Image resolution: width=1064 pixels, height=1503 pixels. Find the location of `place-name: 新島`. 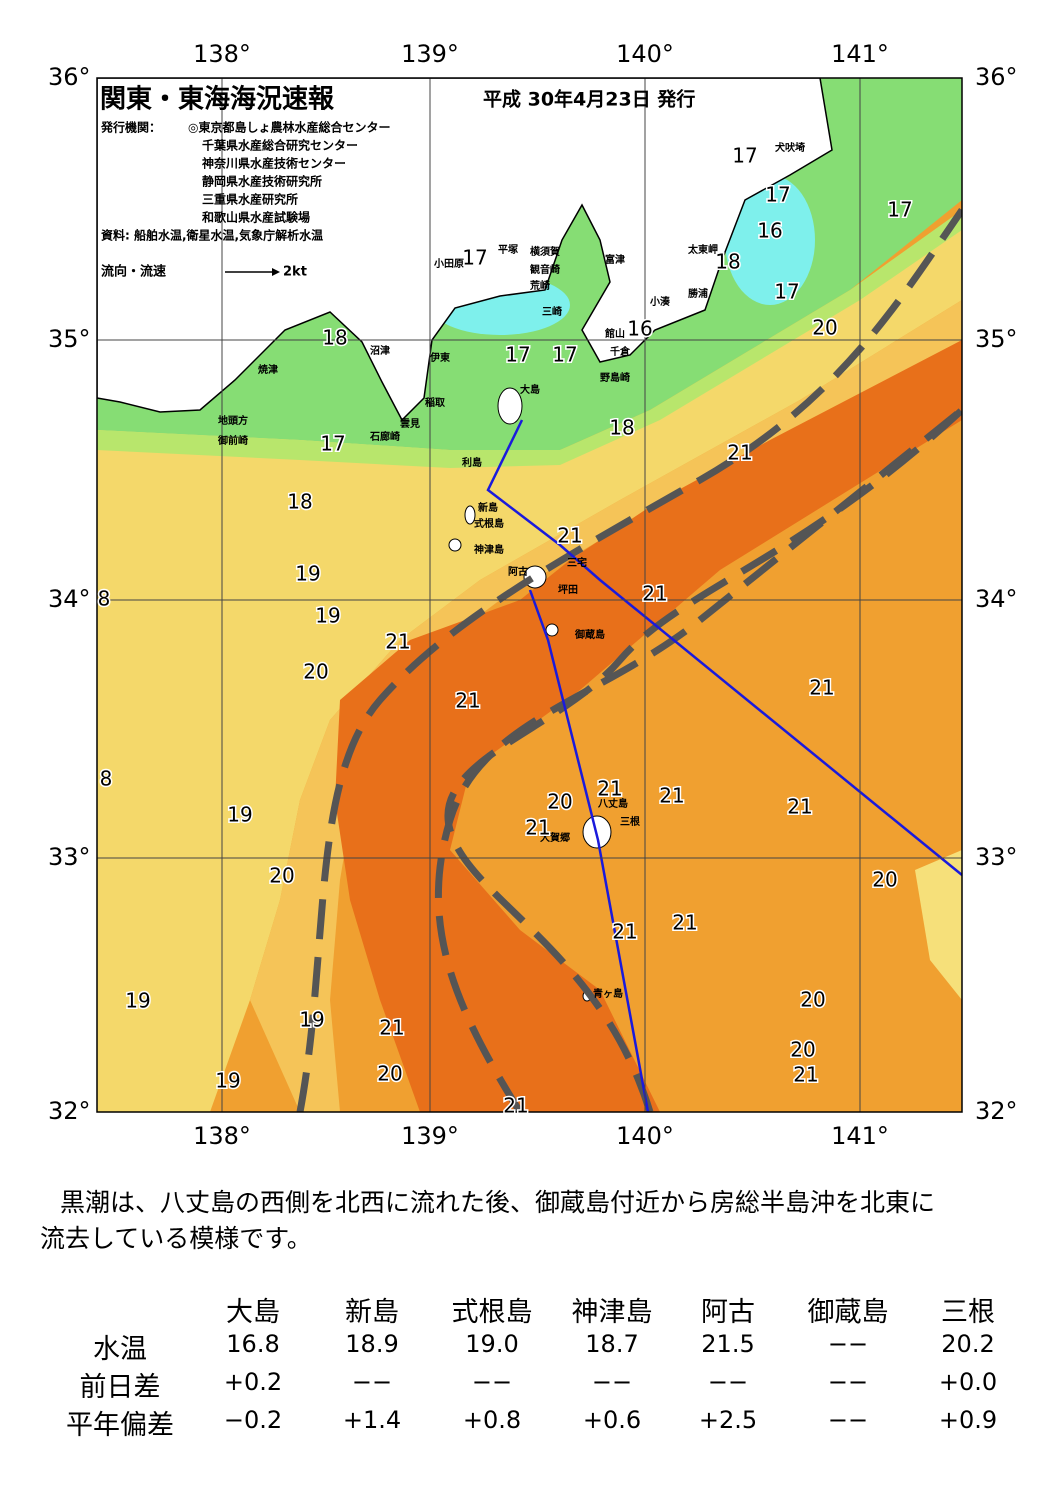

place-name: 新島 is located at coordinates (488, 507).